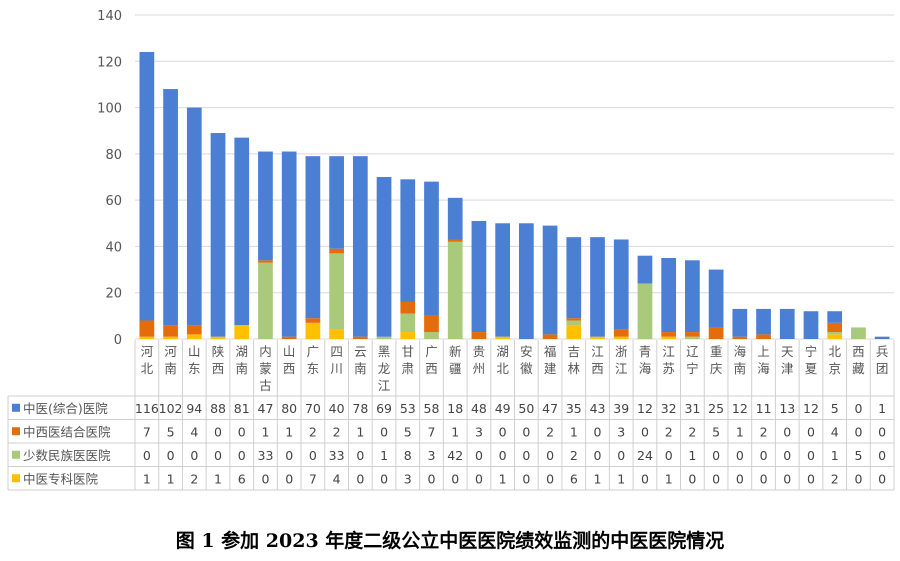 The height and width of the screenshot is (561, 900). What do you see at coordinates (763, 351) in the screenshot?
I see `category-label: 上` at bounding box center [763, 351].